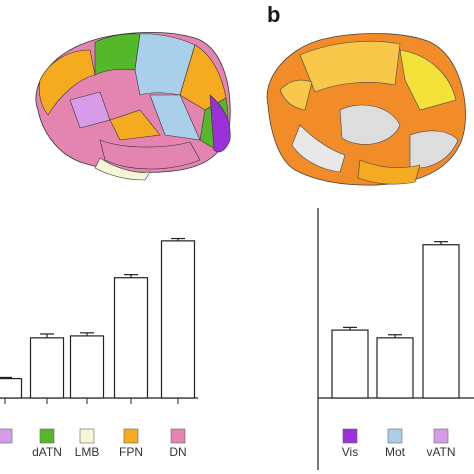 The height and width of the screenshot is (474, 474). What do you see at coordinates (350, 452) in the screenshot?
I see `tick-label-Vis: Vis` at bounding box center [350, 452].